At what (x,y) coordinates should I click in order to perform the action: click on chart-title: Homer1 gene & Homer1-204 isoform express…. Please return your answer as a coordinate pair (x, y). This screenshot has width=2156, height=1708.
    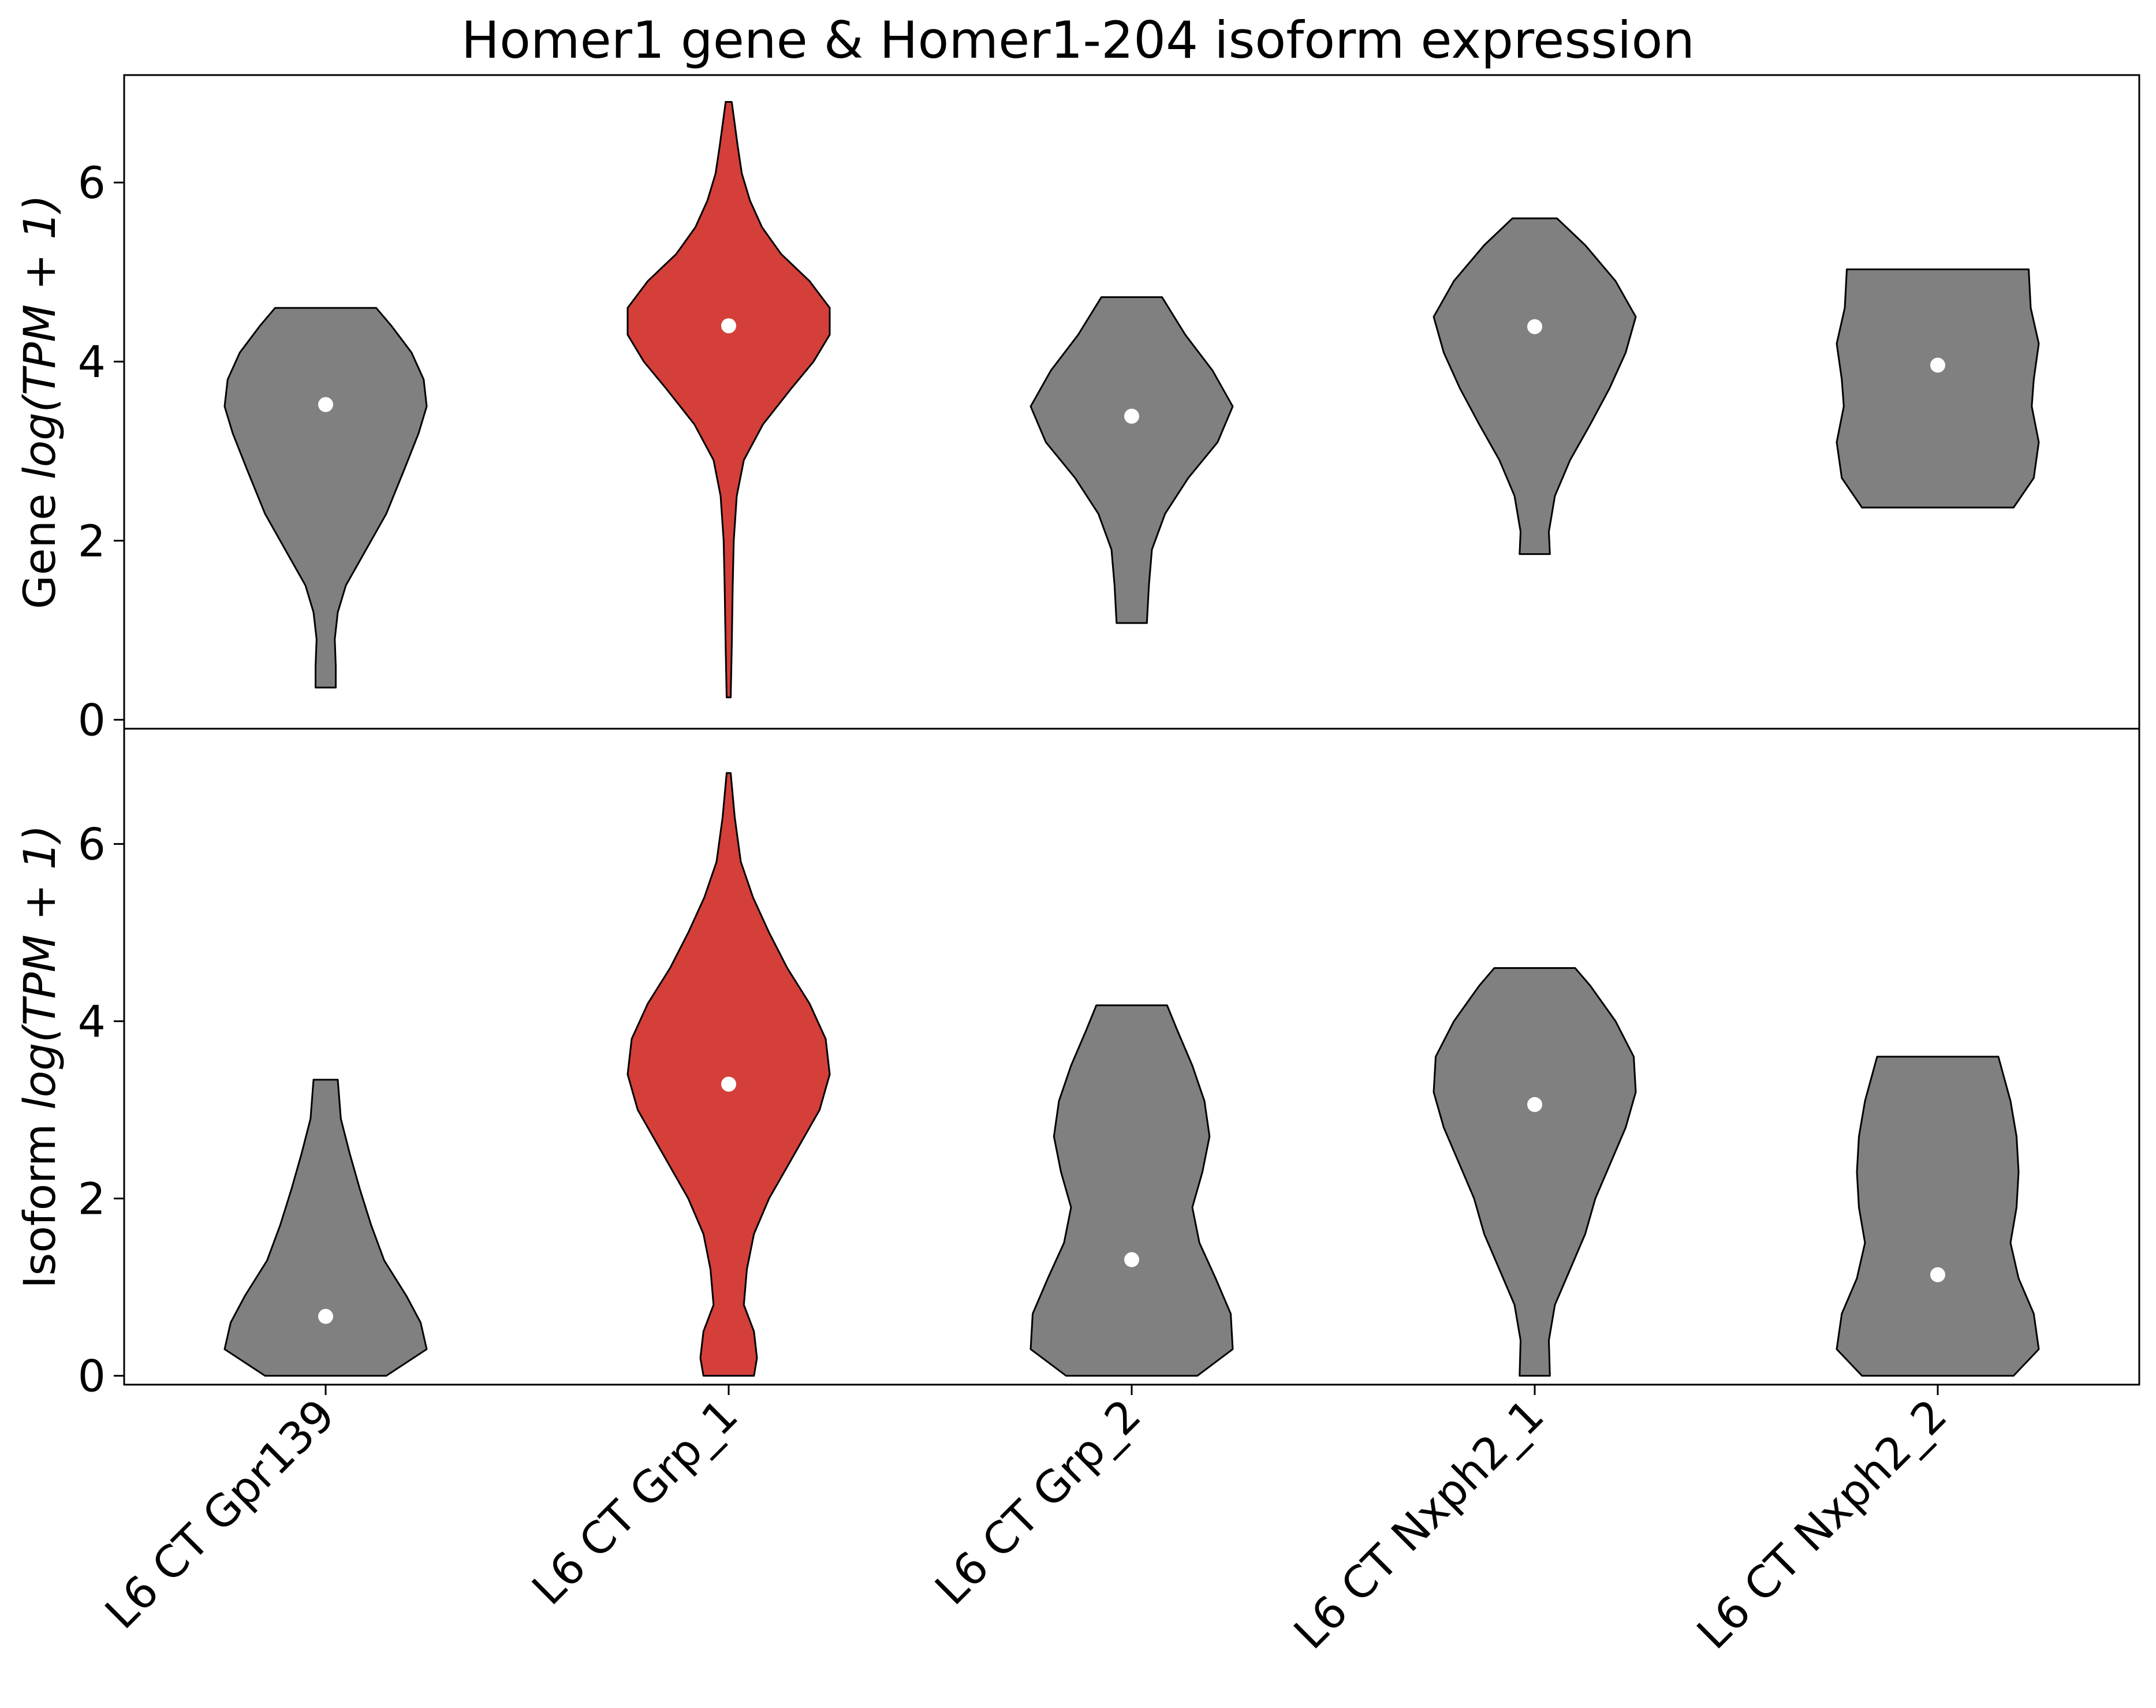
    Looking at the image, I should click on (1078, 40).